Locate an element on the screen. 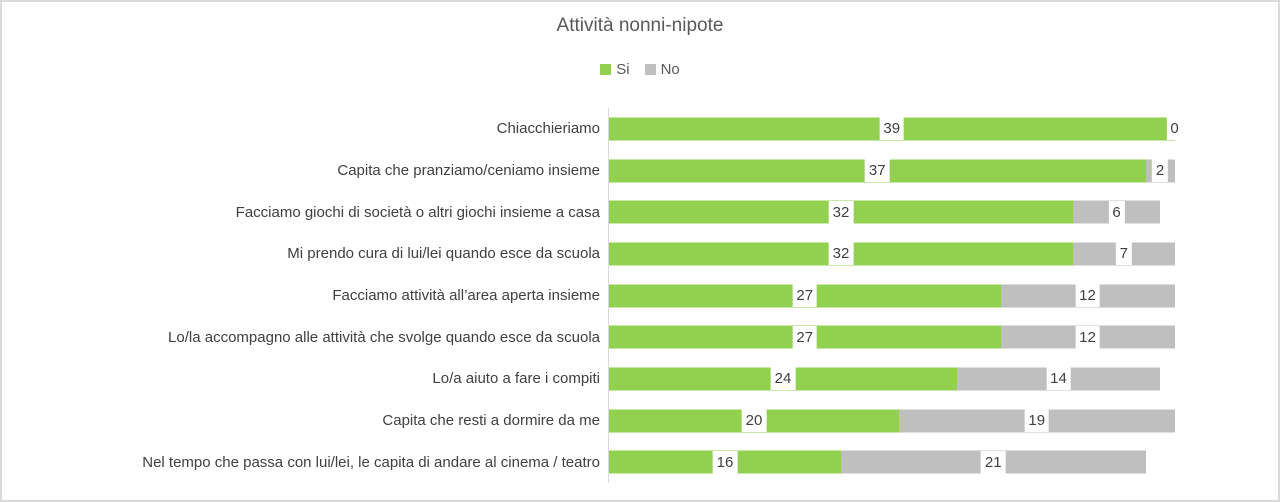 The width and height of the screenshot is (1280, 502). value-label-si: 24 is located at coordinates (783, 379).